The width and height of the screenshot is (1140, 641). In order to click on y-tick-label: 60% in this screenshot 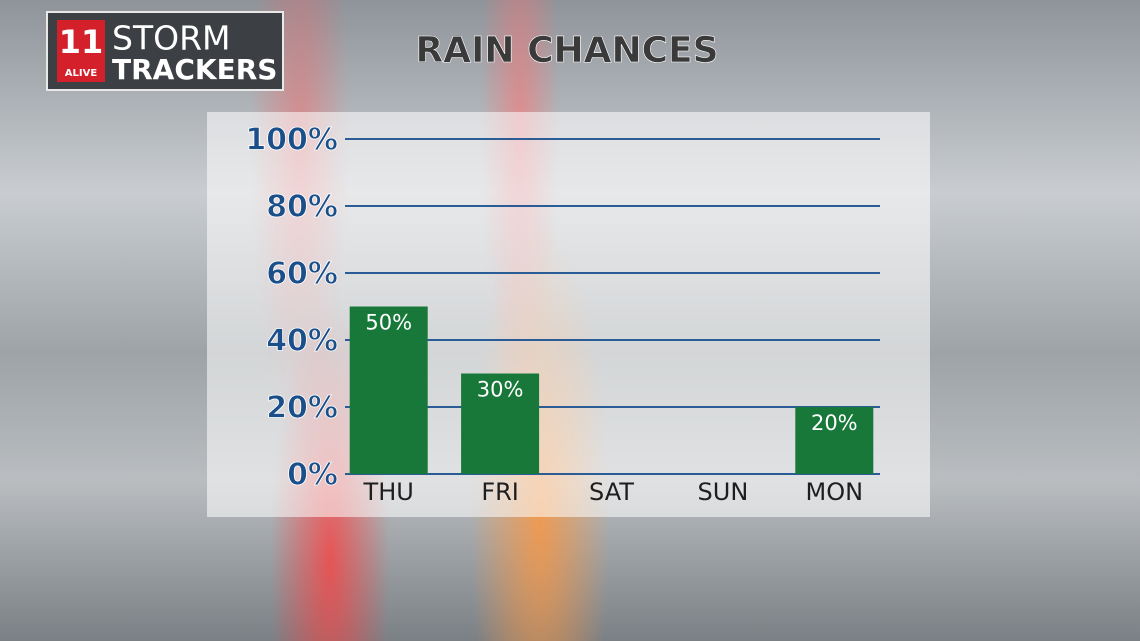, I will do `click(302, 274)`.